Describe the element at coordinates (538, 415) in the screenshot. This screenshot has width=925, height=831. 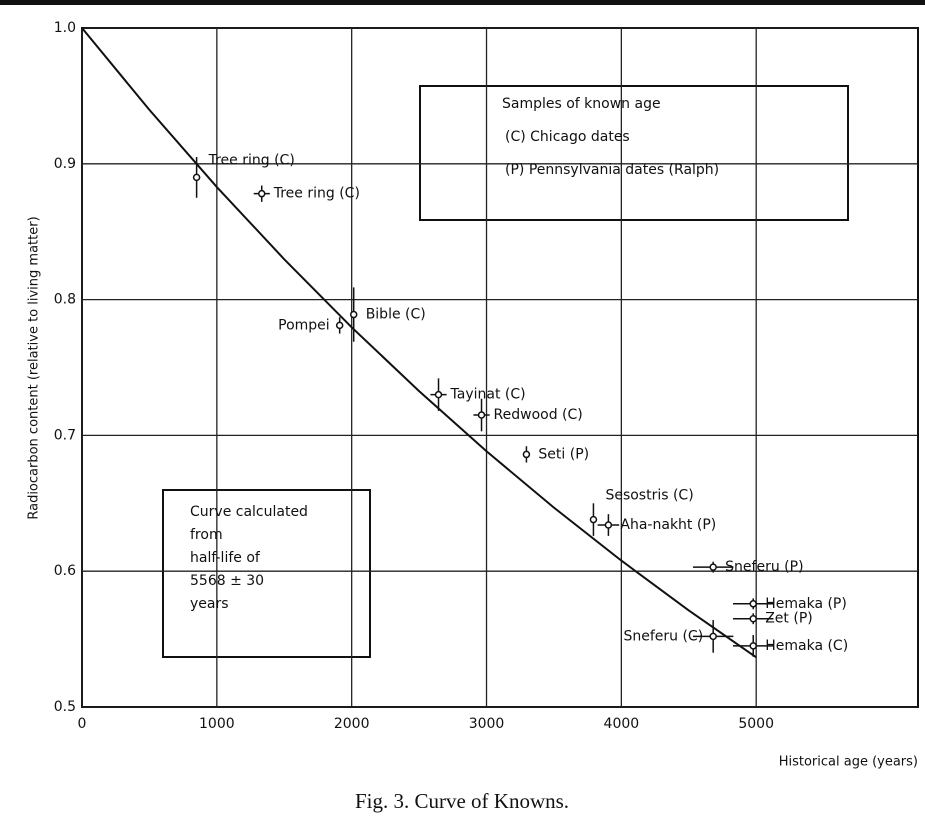
I see `point-label: Redwood (C)` at that location.